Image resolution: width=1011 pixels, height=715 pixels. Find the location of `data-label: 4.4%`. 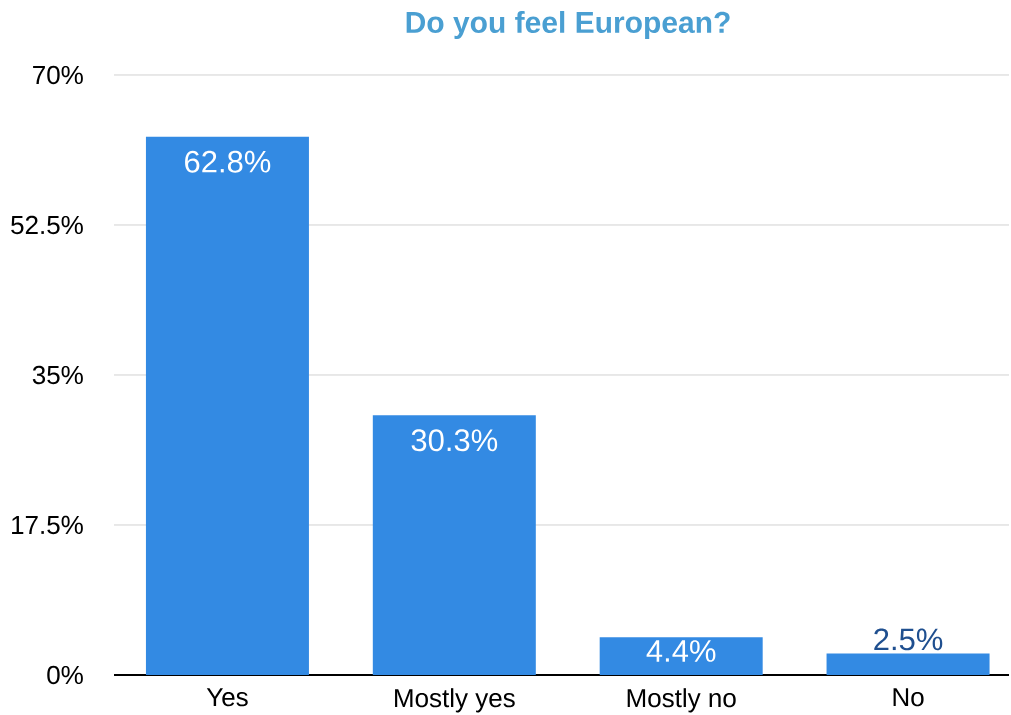

data-label: 4.4% is located at coordinates (681, 651).